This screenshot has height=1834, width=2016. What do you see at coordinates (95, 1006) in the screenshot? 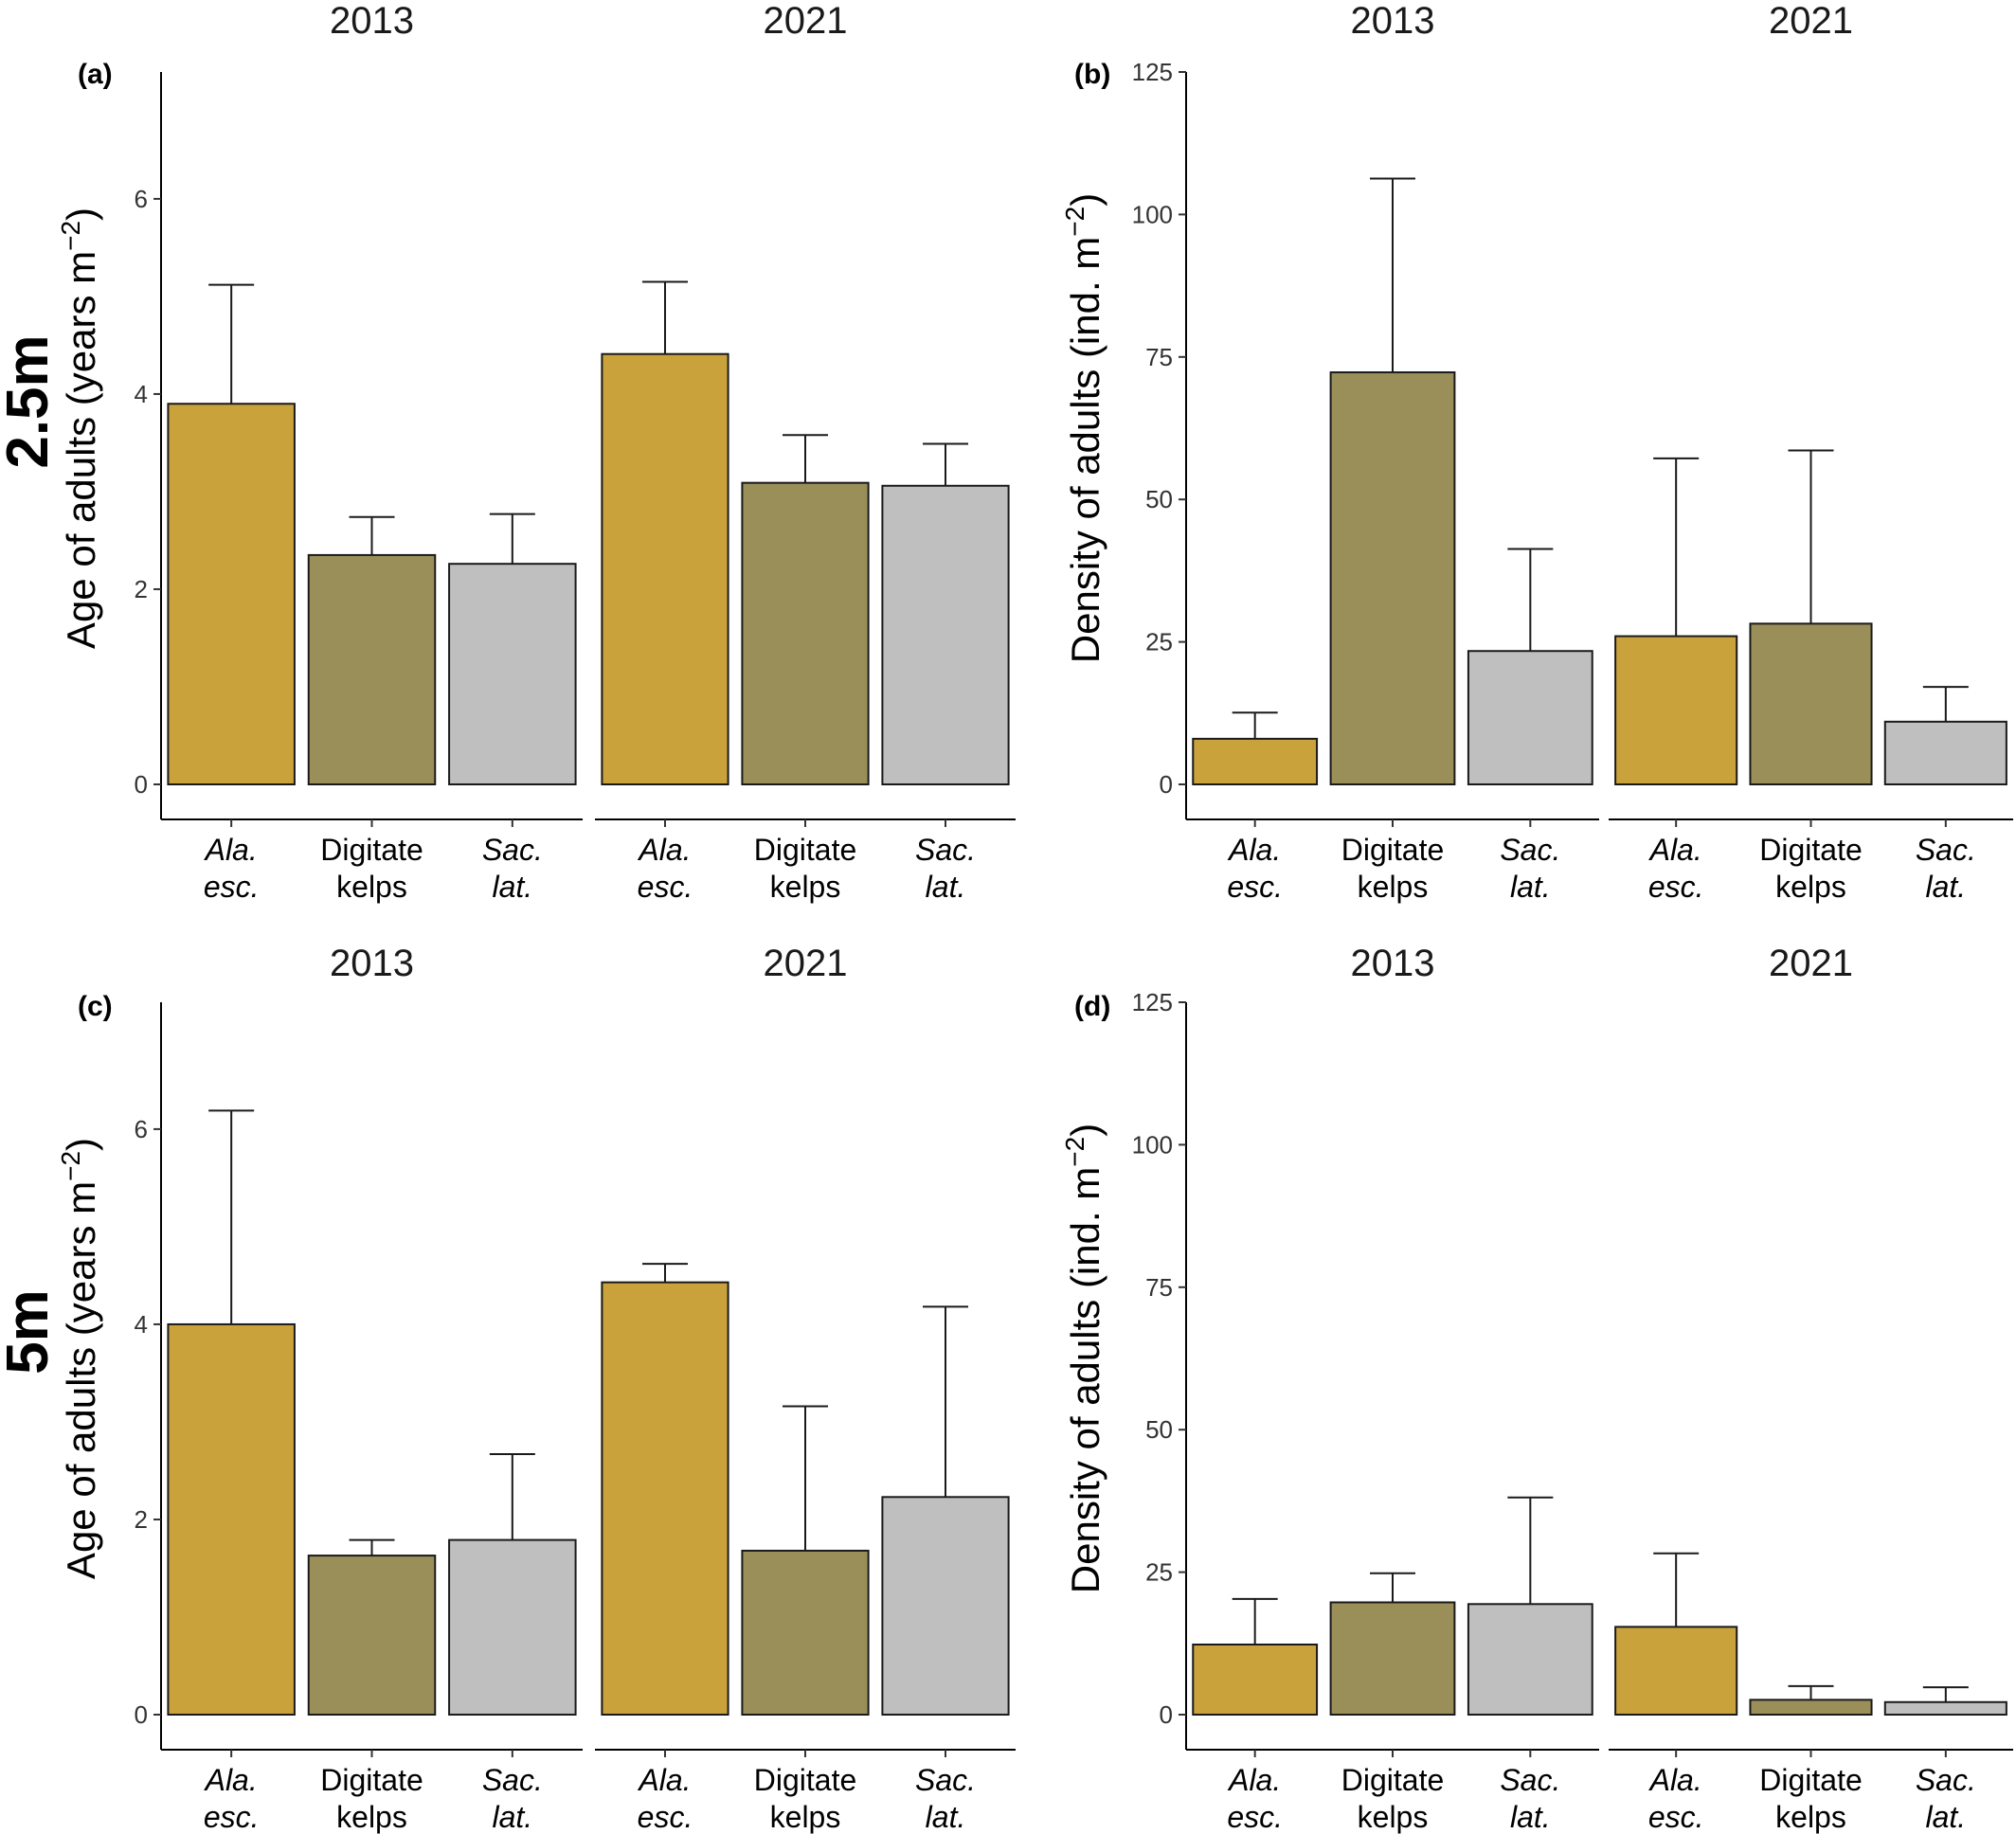
I see `panel-letter: (c)` at bounding box center [95, 1006].